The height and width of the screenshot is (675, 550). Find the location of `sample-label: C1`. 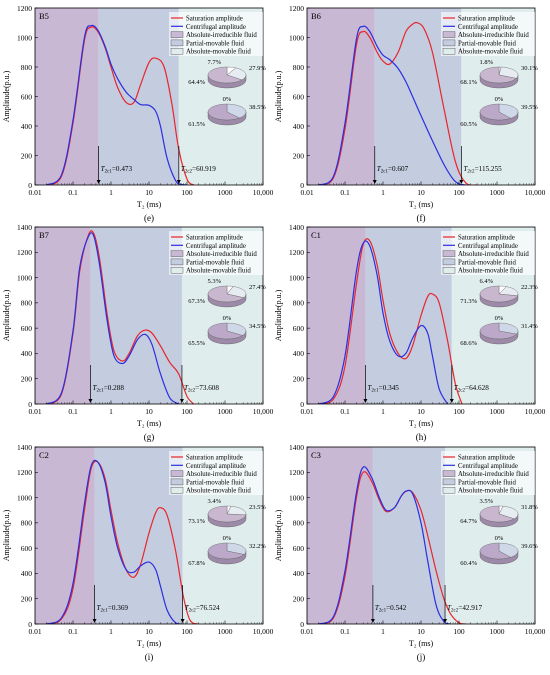

sample-label: C1 is located at coordinates (316, 235).